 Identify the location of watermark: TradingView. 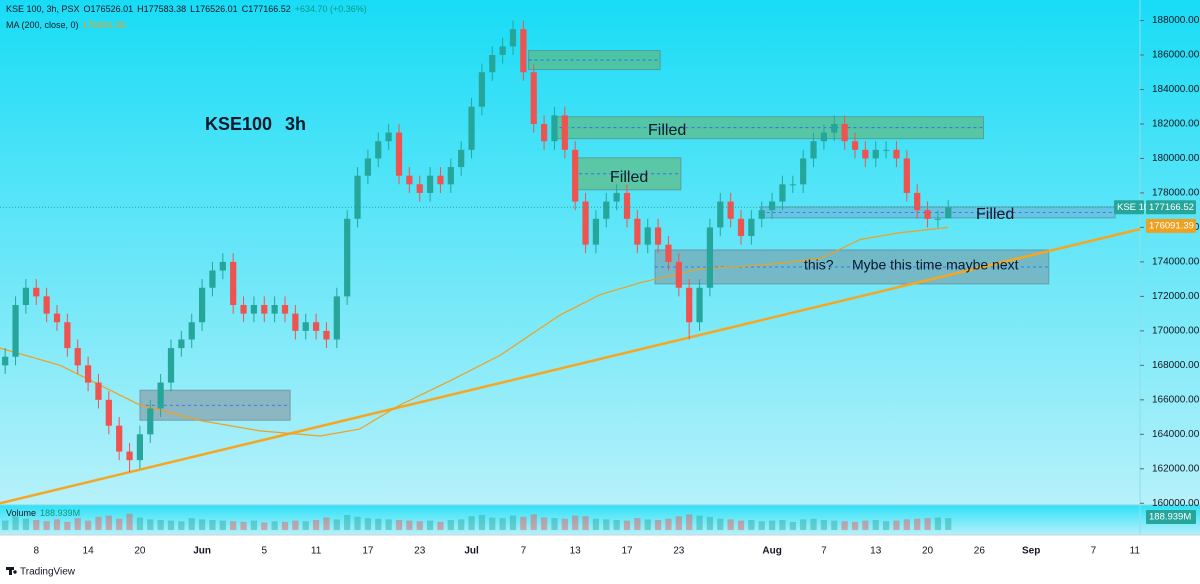
(41, 572).